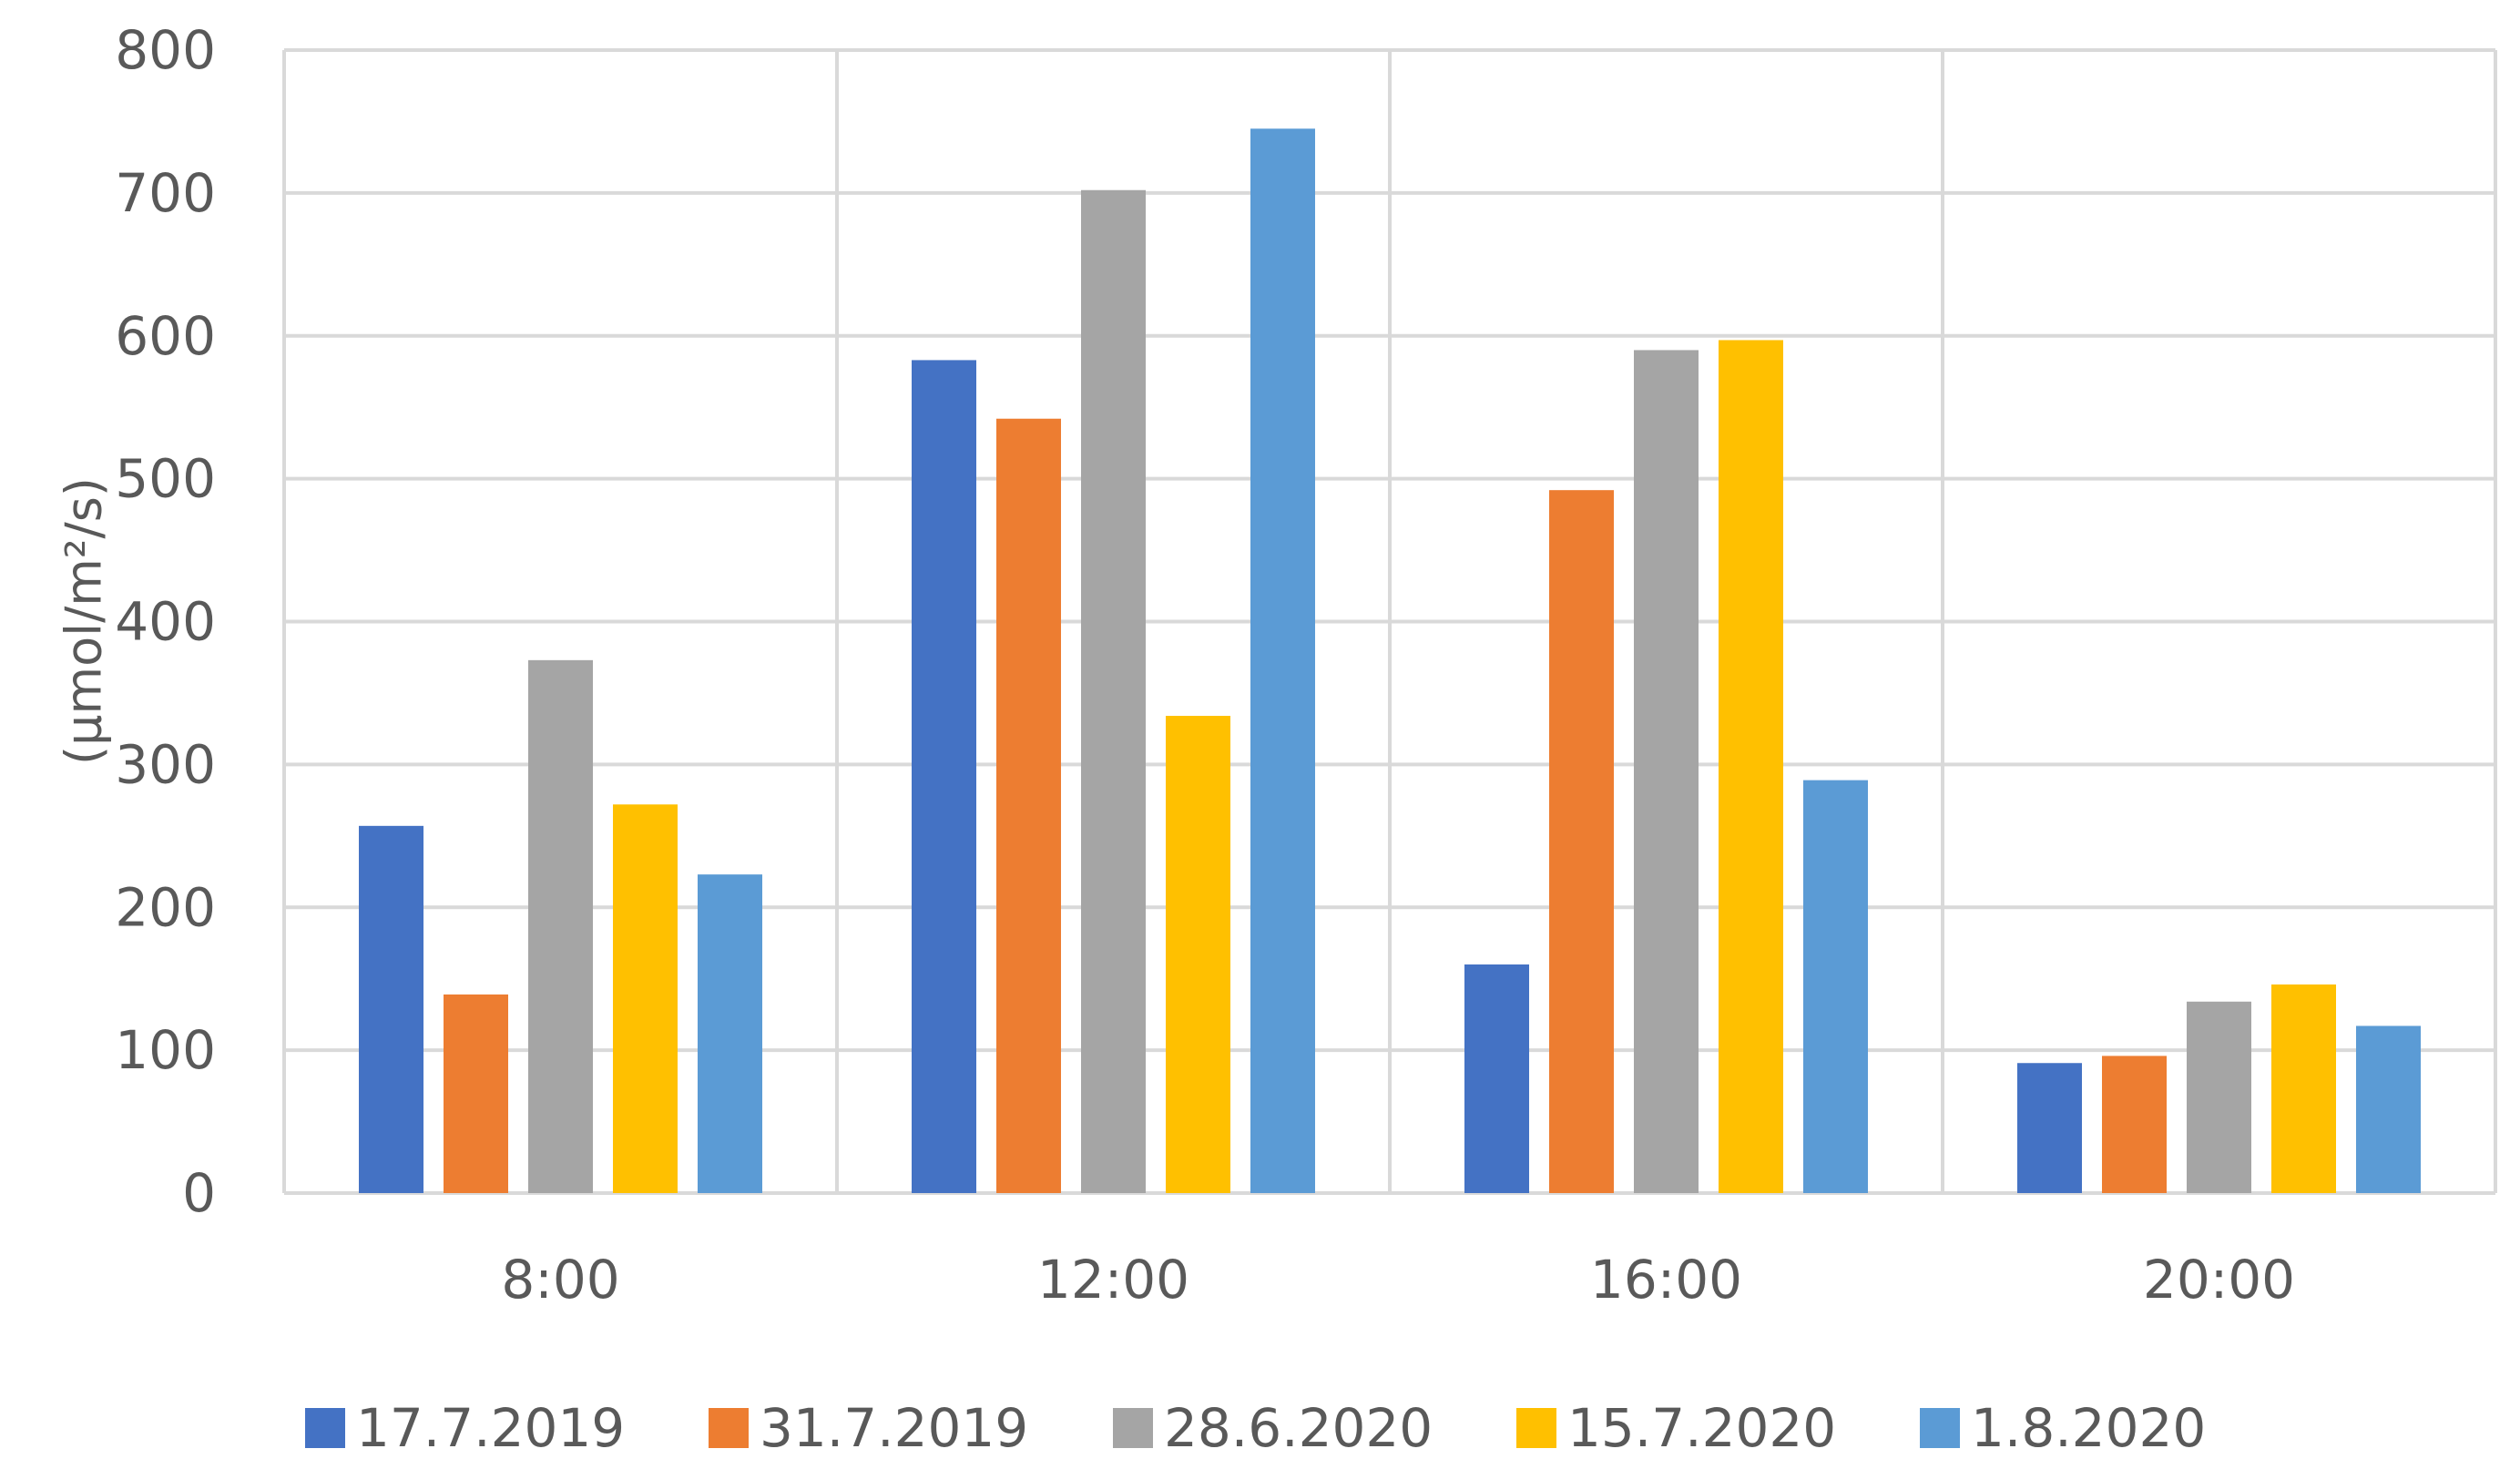 The height and width of the screenshot is (1459, 2520). Describe the element at coordinates (894, 1428) in the screenshot. I see `legend-label: 31.7.2019` at that location.